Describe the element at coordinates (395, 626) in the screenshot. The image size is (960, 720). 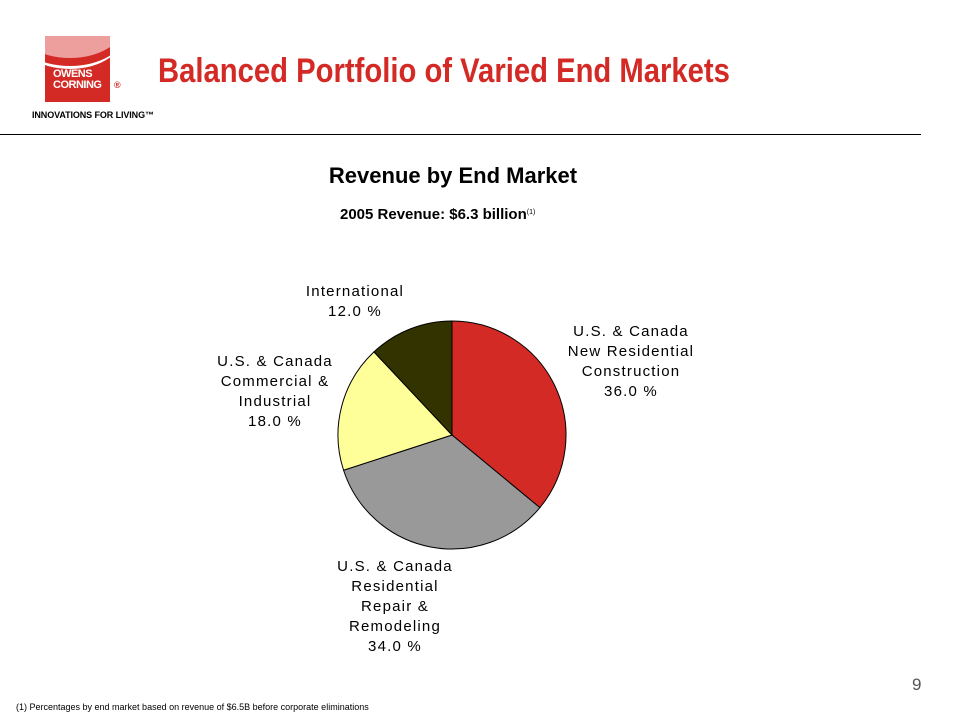
I see `slice-name-line: Remodeling` at that location.